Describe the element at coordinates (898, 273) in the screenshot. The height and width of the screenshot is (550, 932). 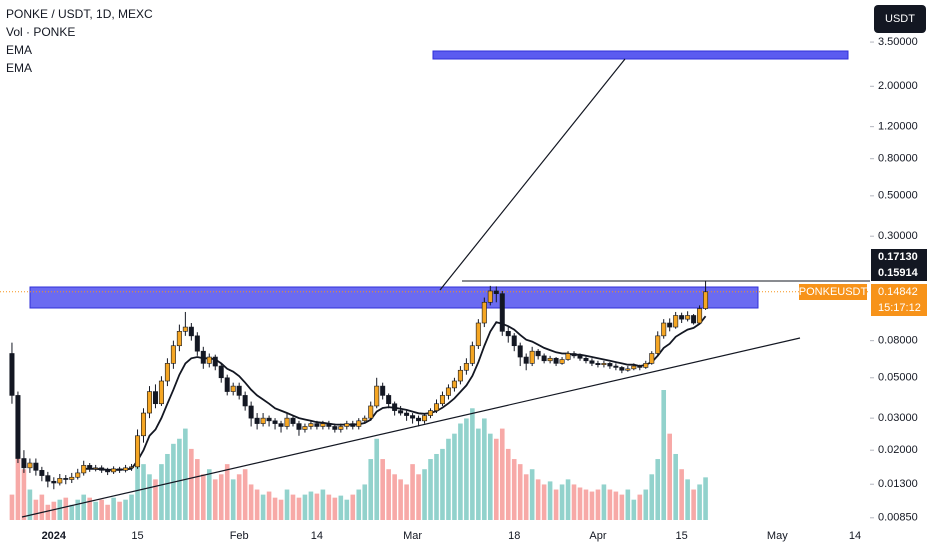
I see `level-price-label: 0.15914` at that location.